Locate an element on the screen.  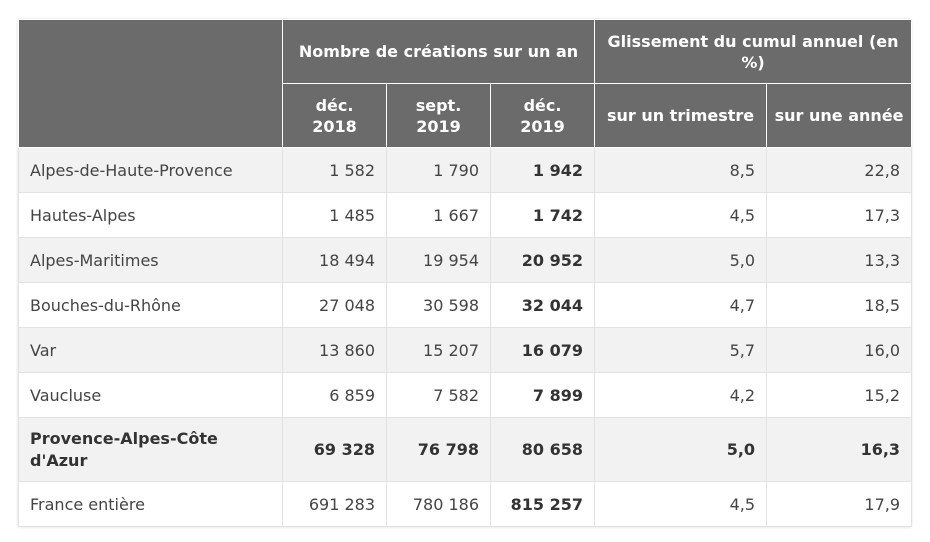
row-label: Alpes-de-Haute-Provence is located at coordinates (150, 170).